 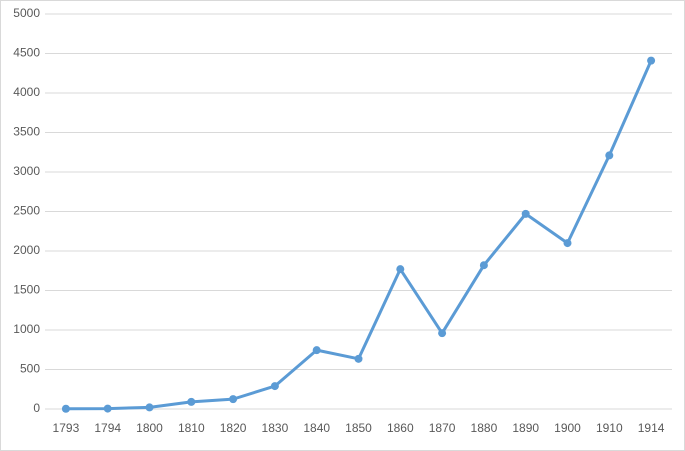 What do you see at coordinates (26, 13) in the screenshot?
I see `y-tick-label: 5000` at bounding box center [26, 13].